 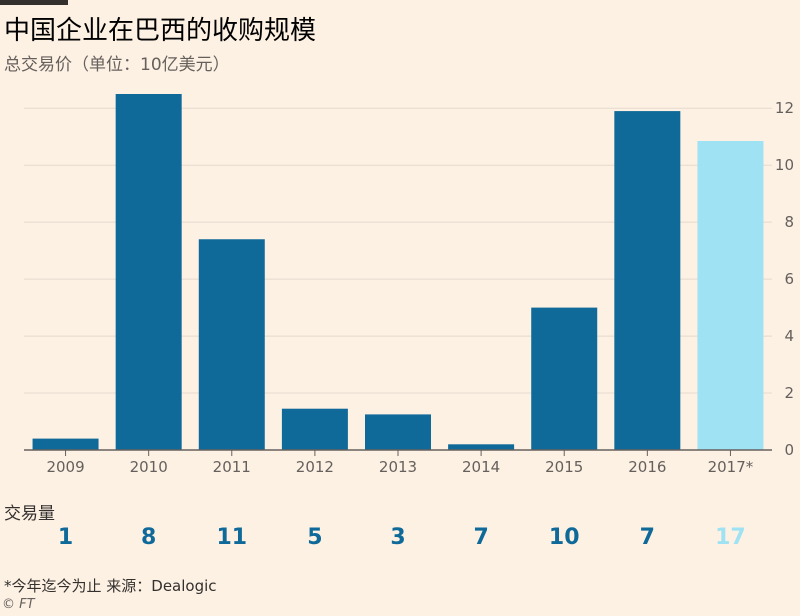 What do you see at coordinates (564, 467) in the screenshot?
I see `x-tick-label: 2015` at bounding box center [564, 467].